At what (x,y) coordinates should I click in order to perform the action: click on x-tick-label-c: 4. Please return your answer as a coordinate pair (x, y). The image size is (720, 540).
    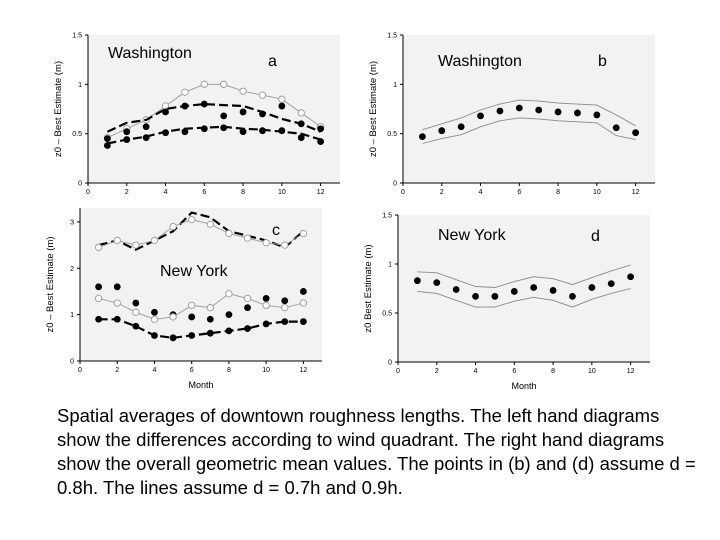
    Looking at the image, I should click on (155, 370).